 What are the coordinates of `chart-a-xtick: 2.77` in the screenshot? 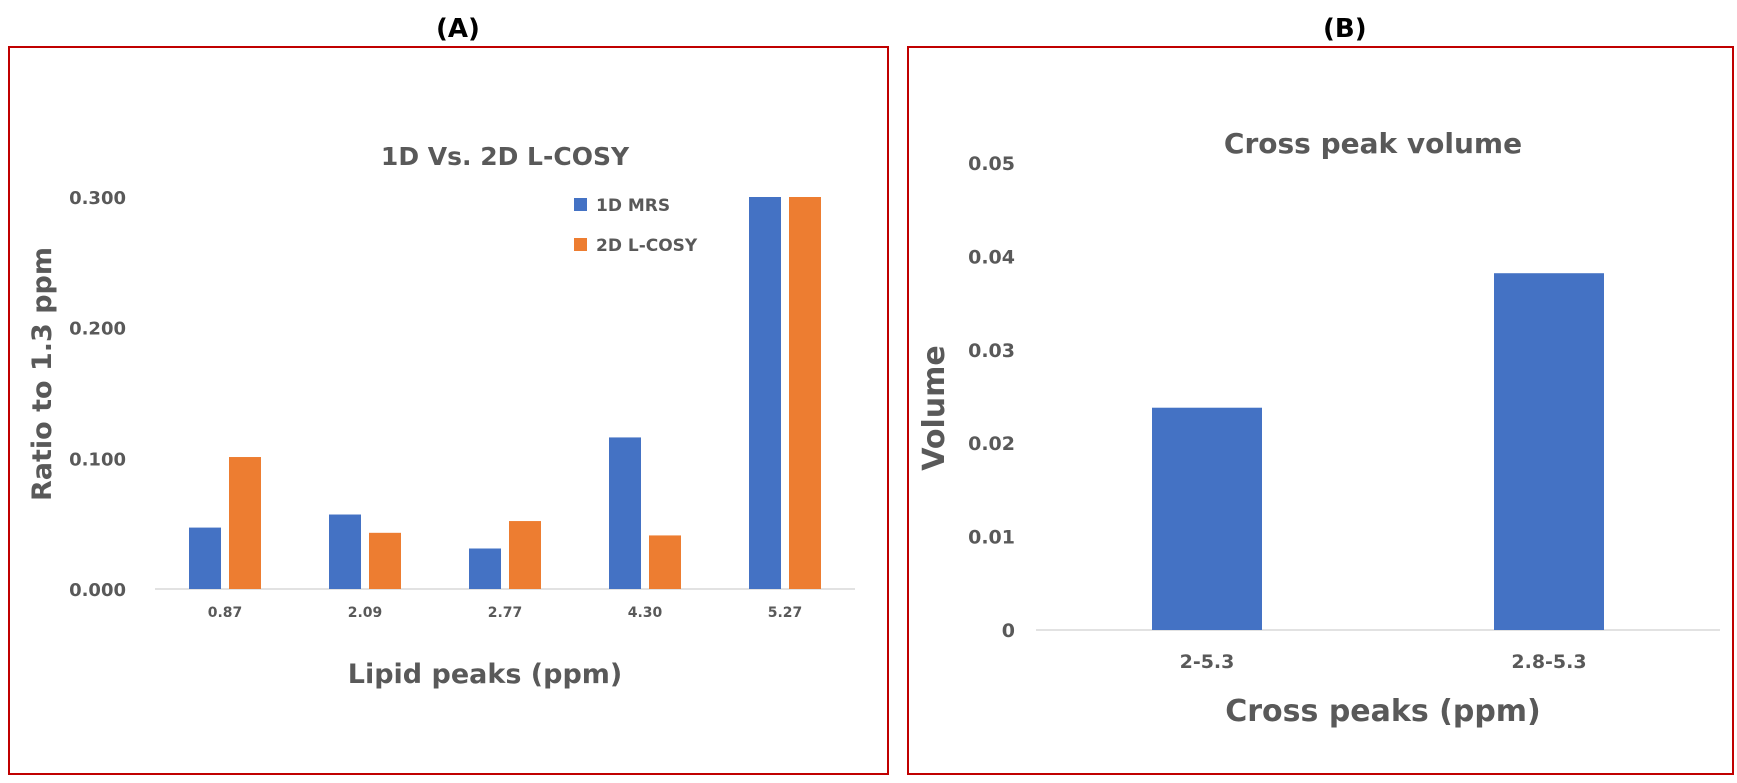 It's located at (505, 613).